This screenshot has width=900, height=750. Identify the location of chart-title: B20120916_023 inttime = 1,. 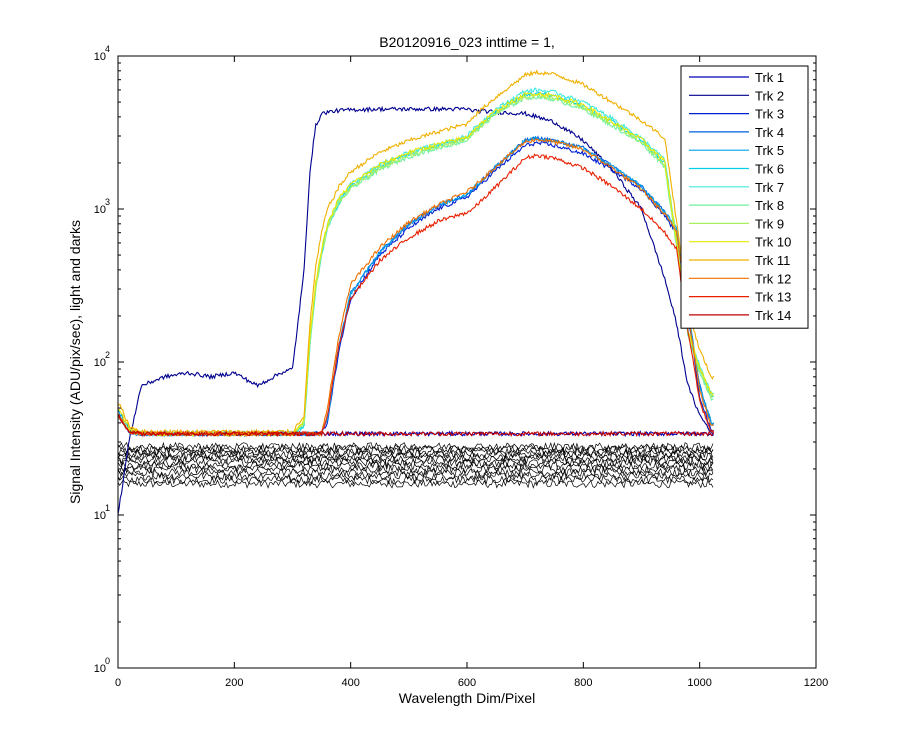
(467, 42).